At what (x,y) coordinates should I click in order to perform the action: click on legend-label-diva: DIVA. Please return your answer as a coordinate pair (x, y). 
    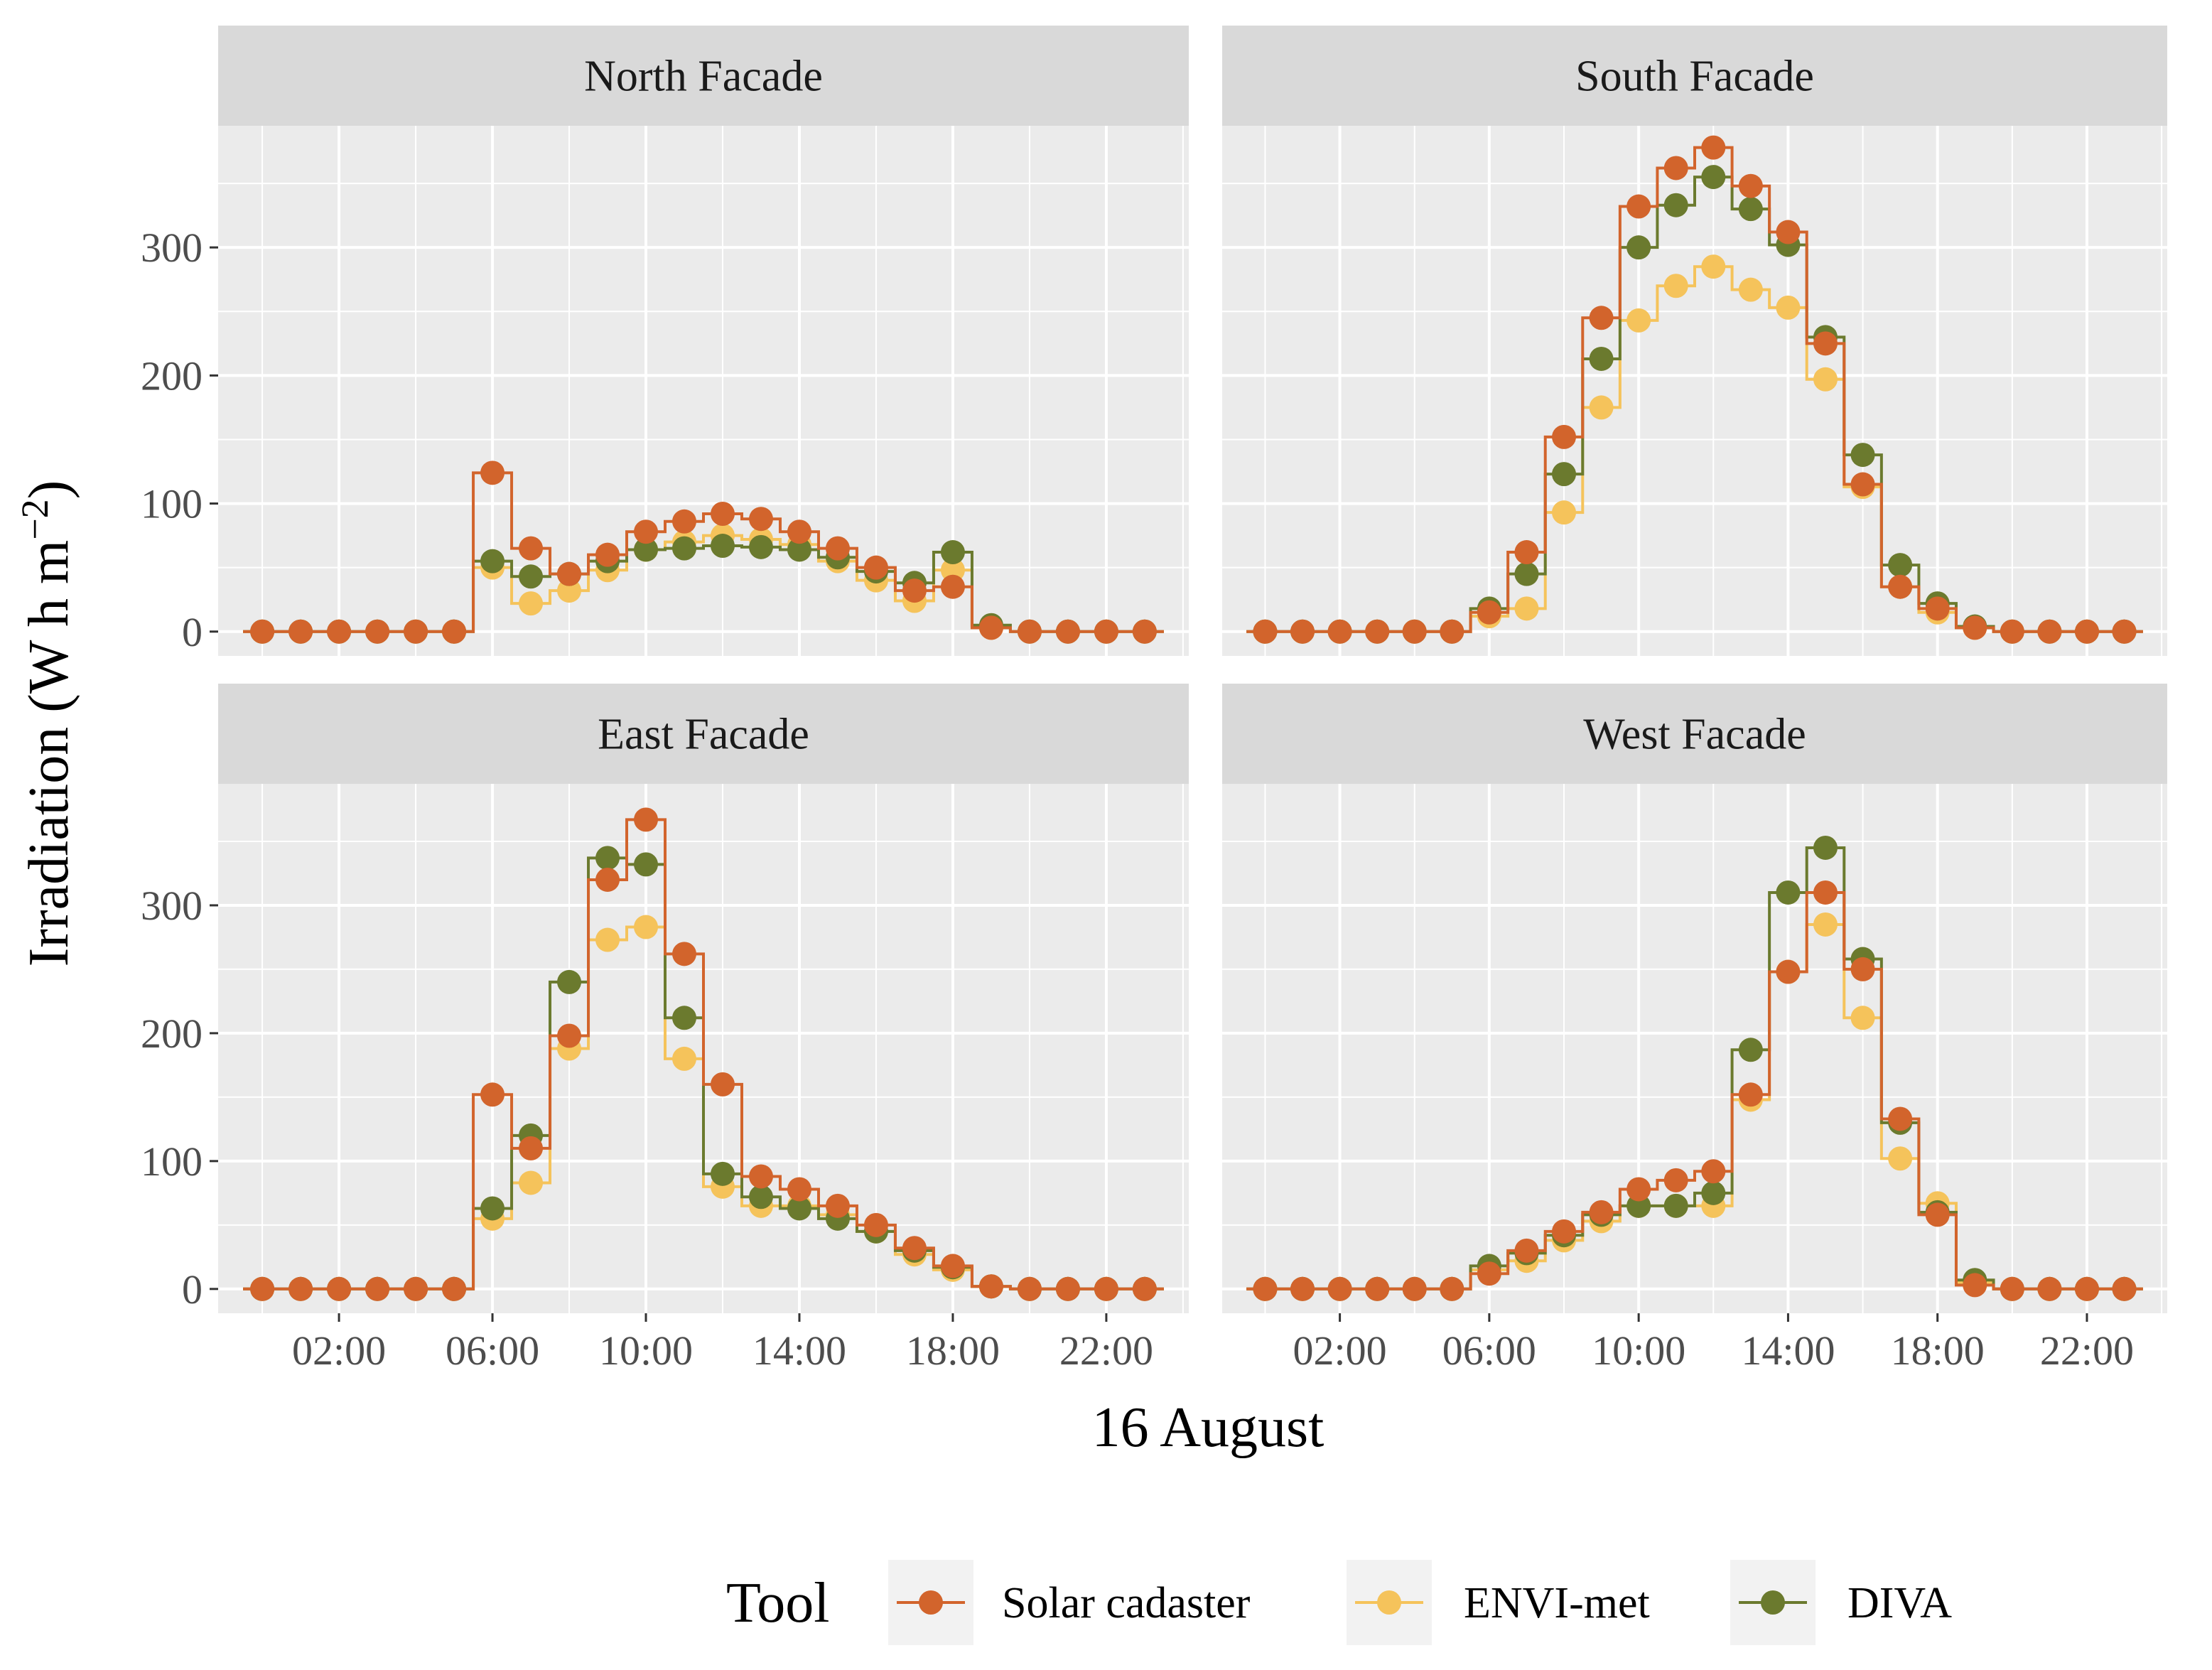
    Looking at the image, I should click on (1899, 1603).